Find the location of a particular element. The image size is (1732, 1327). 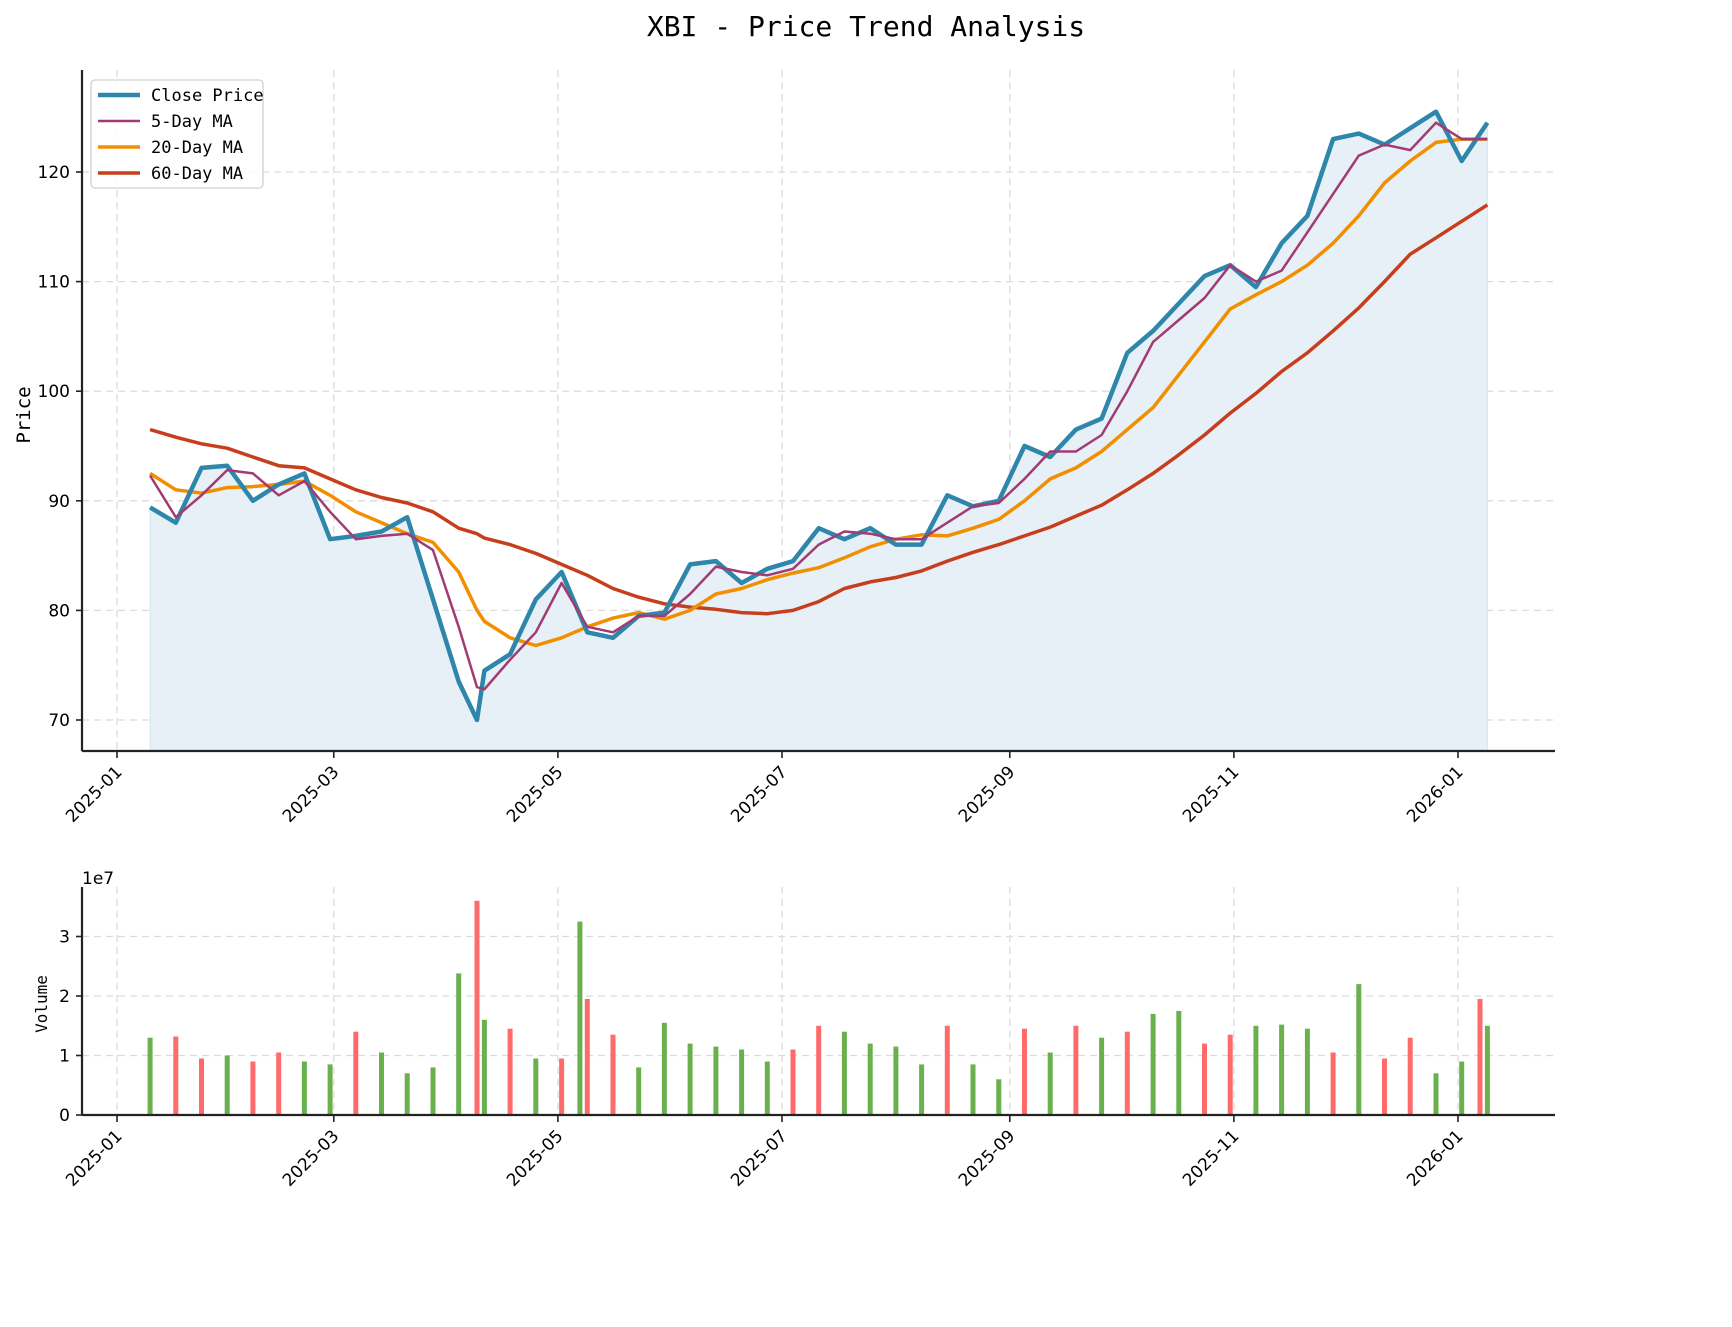

y-tick-label: 90 is located at coordinates (59, 502).